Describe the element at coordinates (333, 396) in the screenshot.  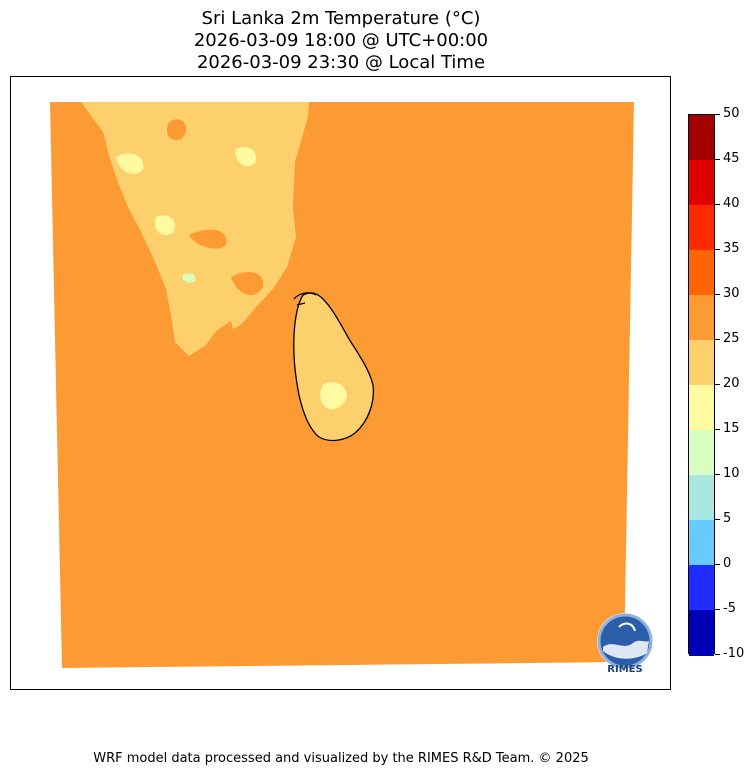
I see `cool-patch-sri-lanka` at that location.